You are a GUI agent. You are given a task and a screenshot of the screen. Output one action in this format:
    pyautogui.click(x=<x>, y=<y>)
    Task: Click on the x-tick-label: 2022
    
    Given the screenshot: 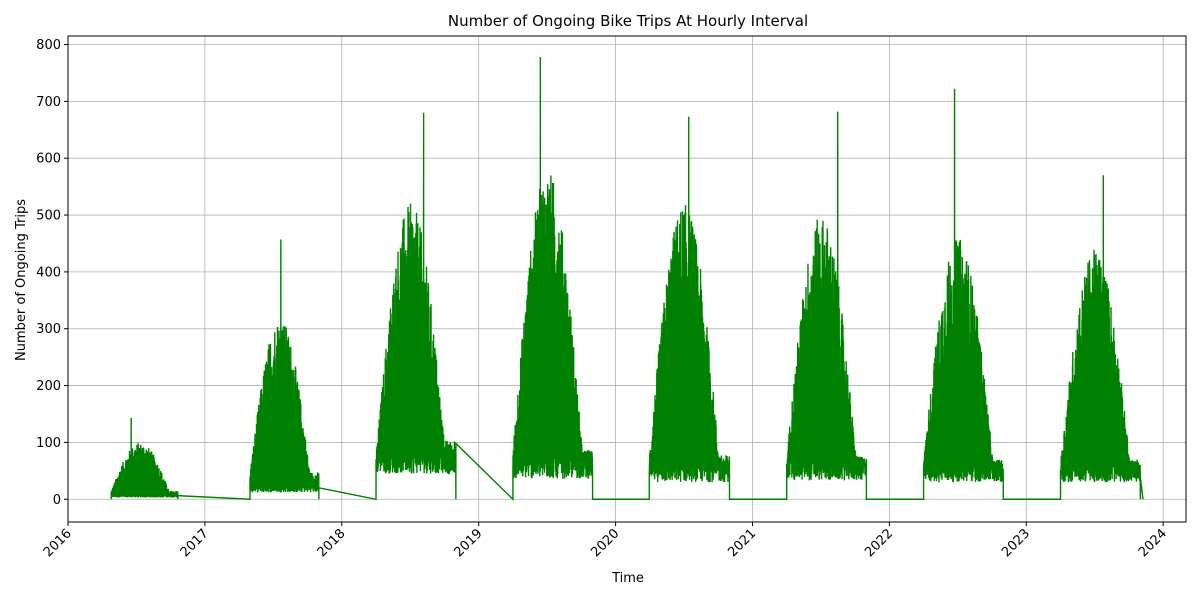 What is the action you would take?
    pyautogui.click(x=879, y=543)
    